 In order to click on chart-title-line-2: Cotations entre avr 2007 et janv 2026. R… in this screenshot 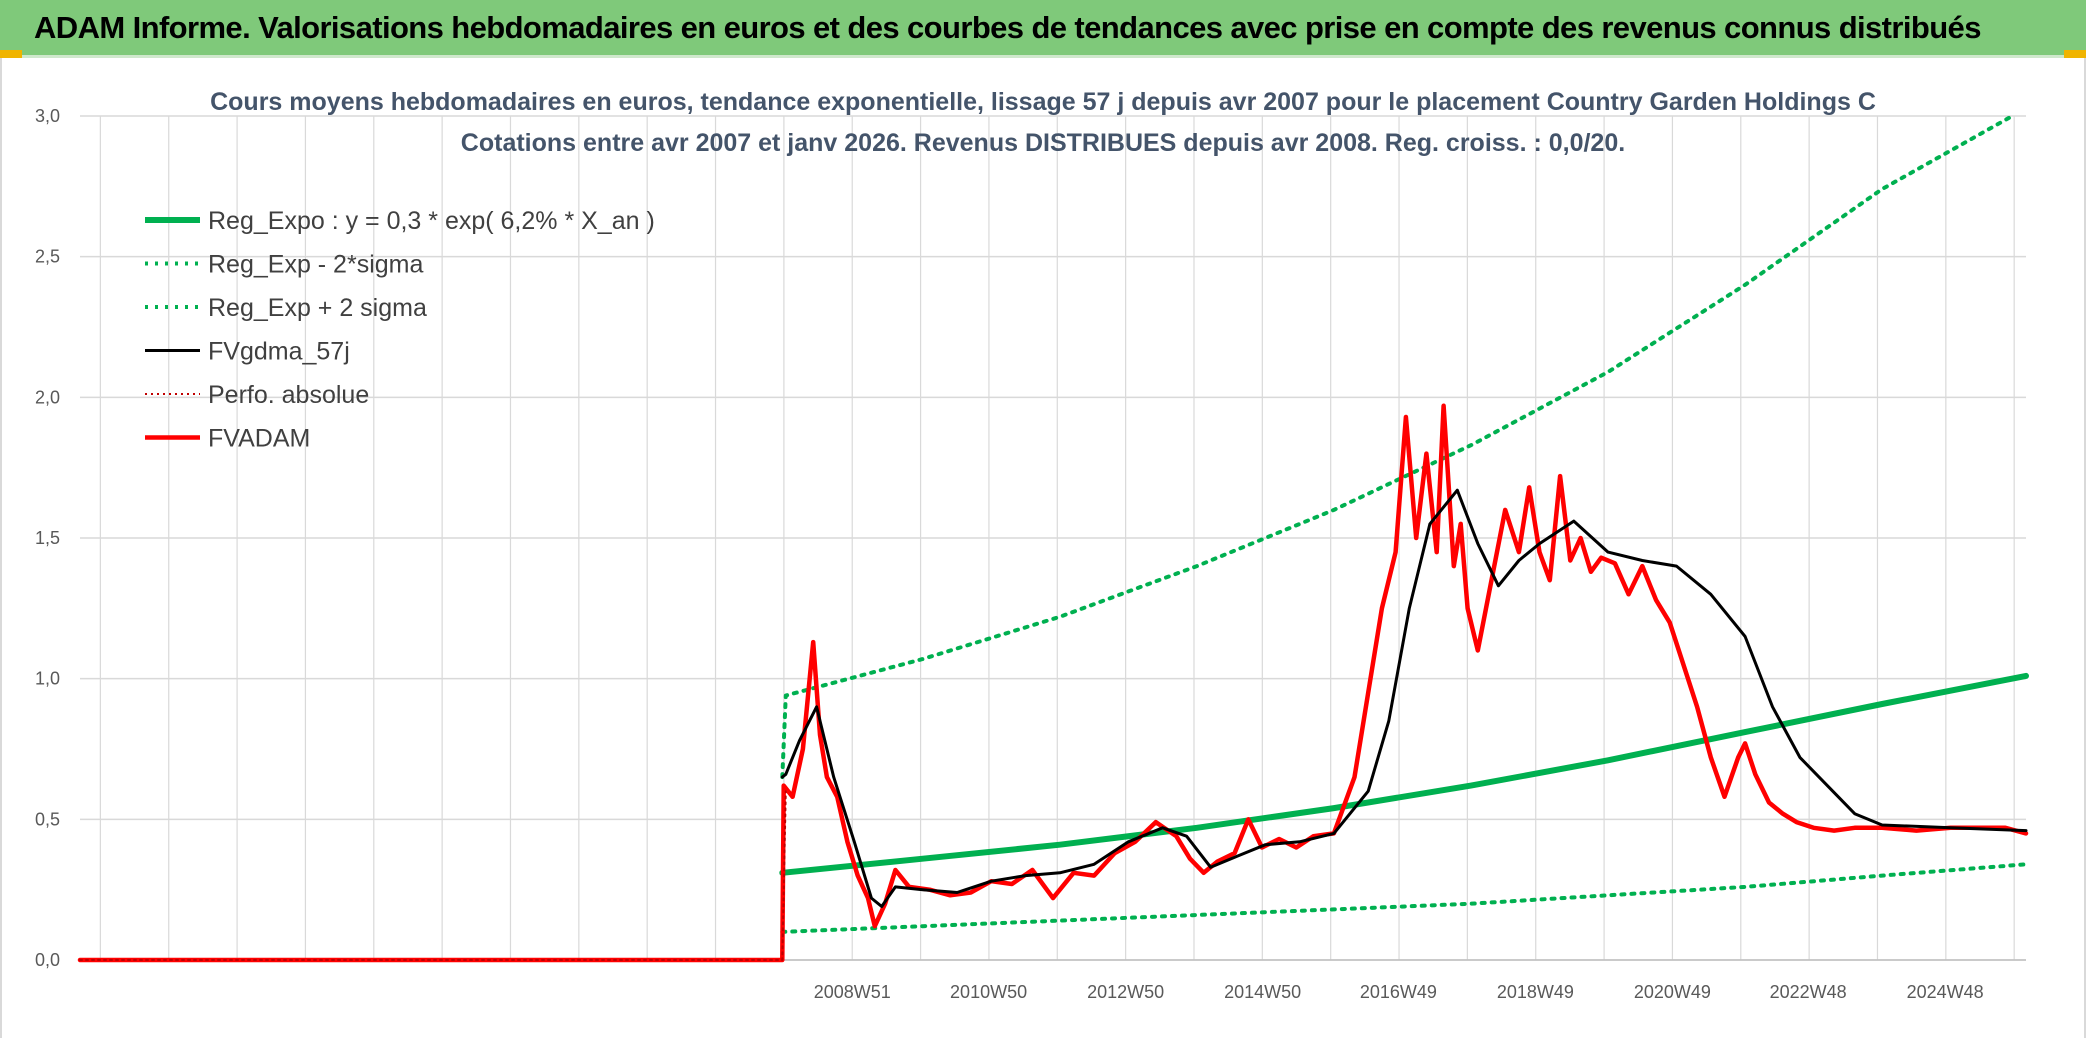, I will do `click(1043, 143)`.